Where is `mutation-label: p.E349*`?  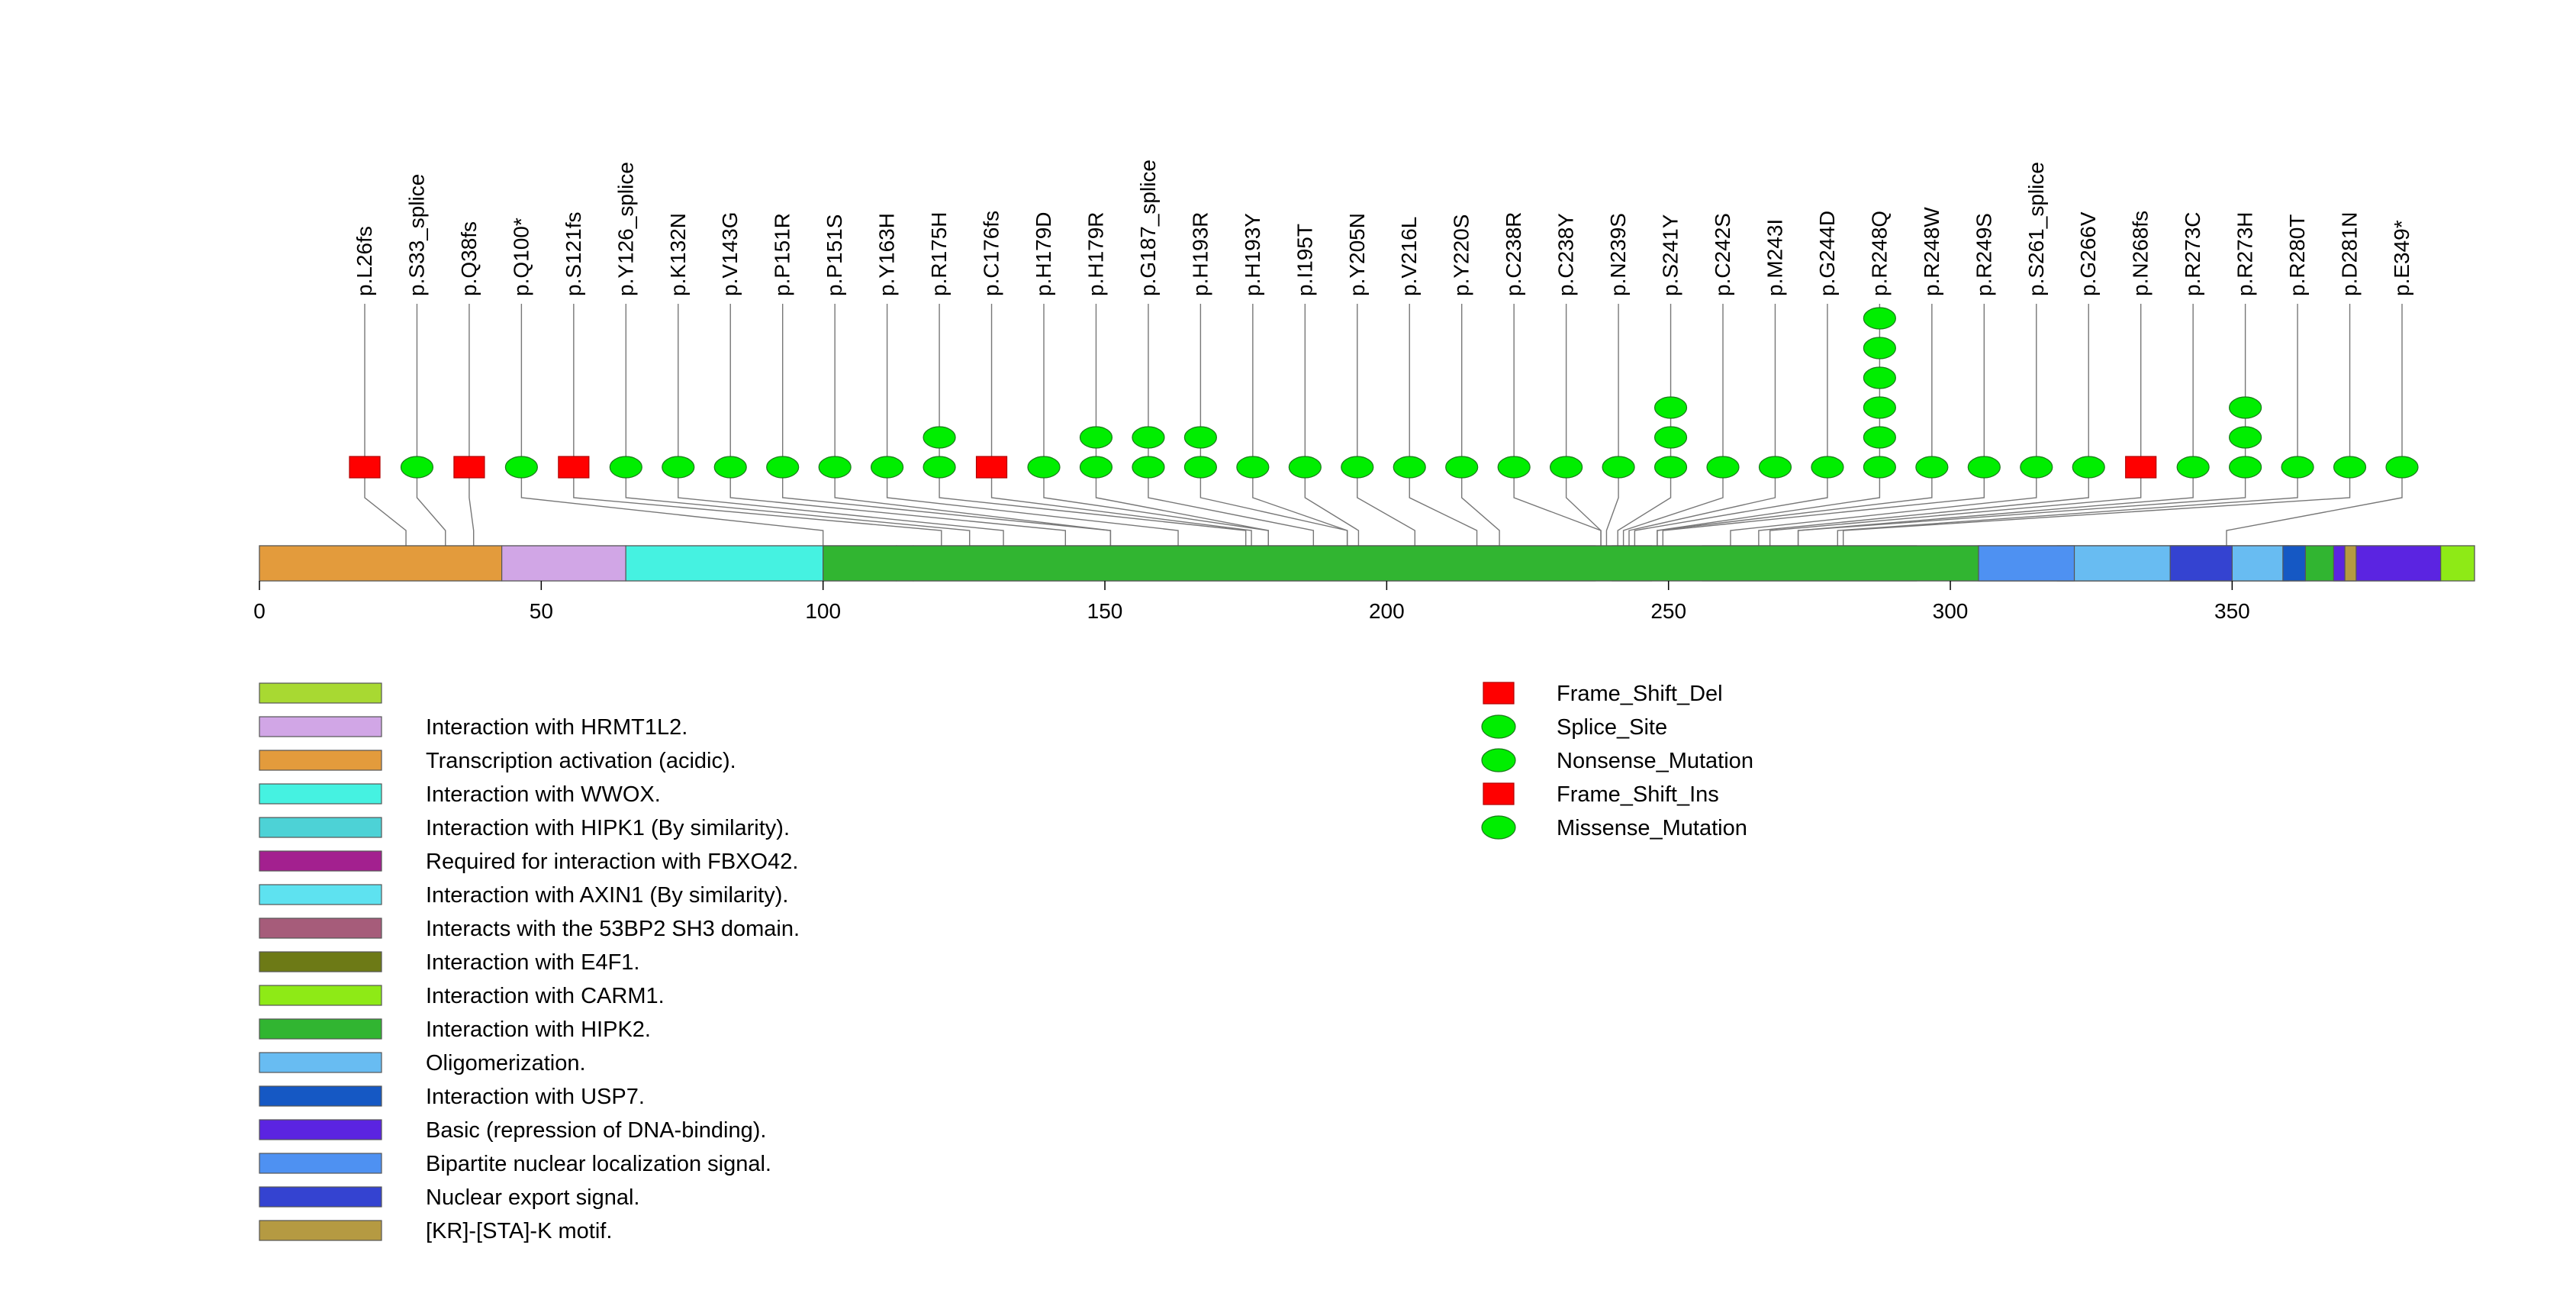 mutation-label: p.E349* is located at coordinates (2401, 258).